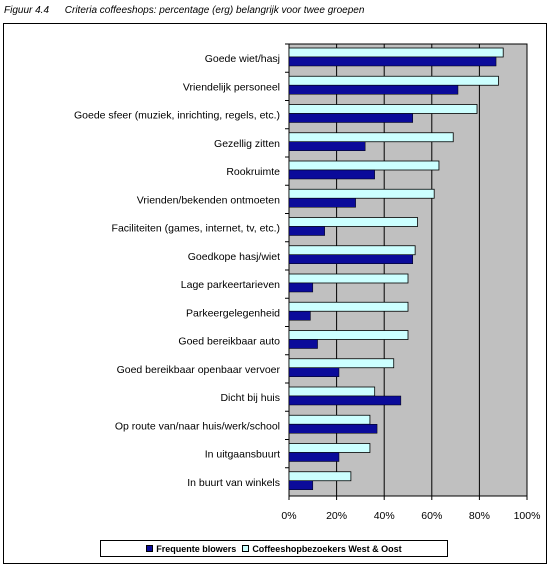  I want to click on category-label: In uitgaansbuurt, so click(242, 455).